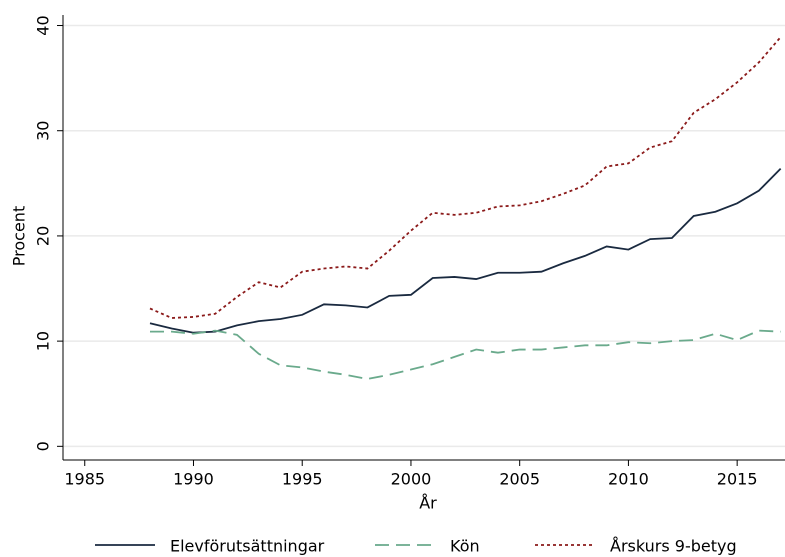 This screenshot has width=785, height=557. What do you see at coordinates (247, 546) in the screenshot?
I see `legend-label: Elevförutsättningar` at bounding box center [247, 546].